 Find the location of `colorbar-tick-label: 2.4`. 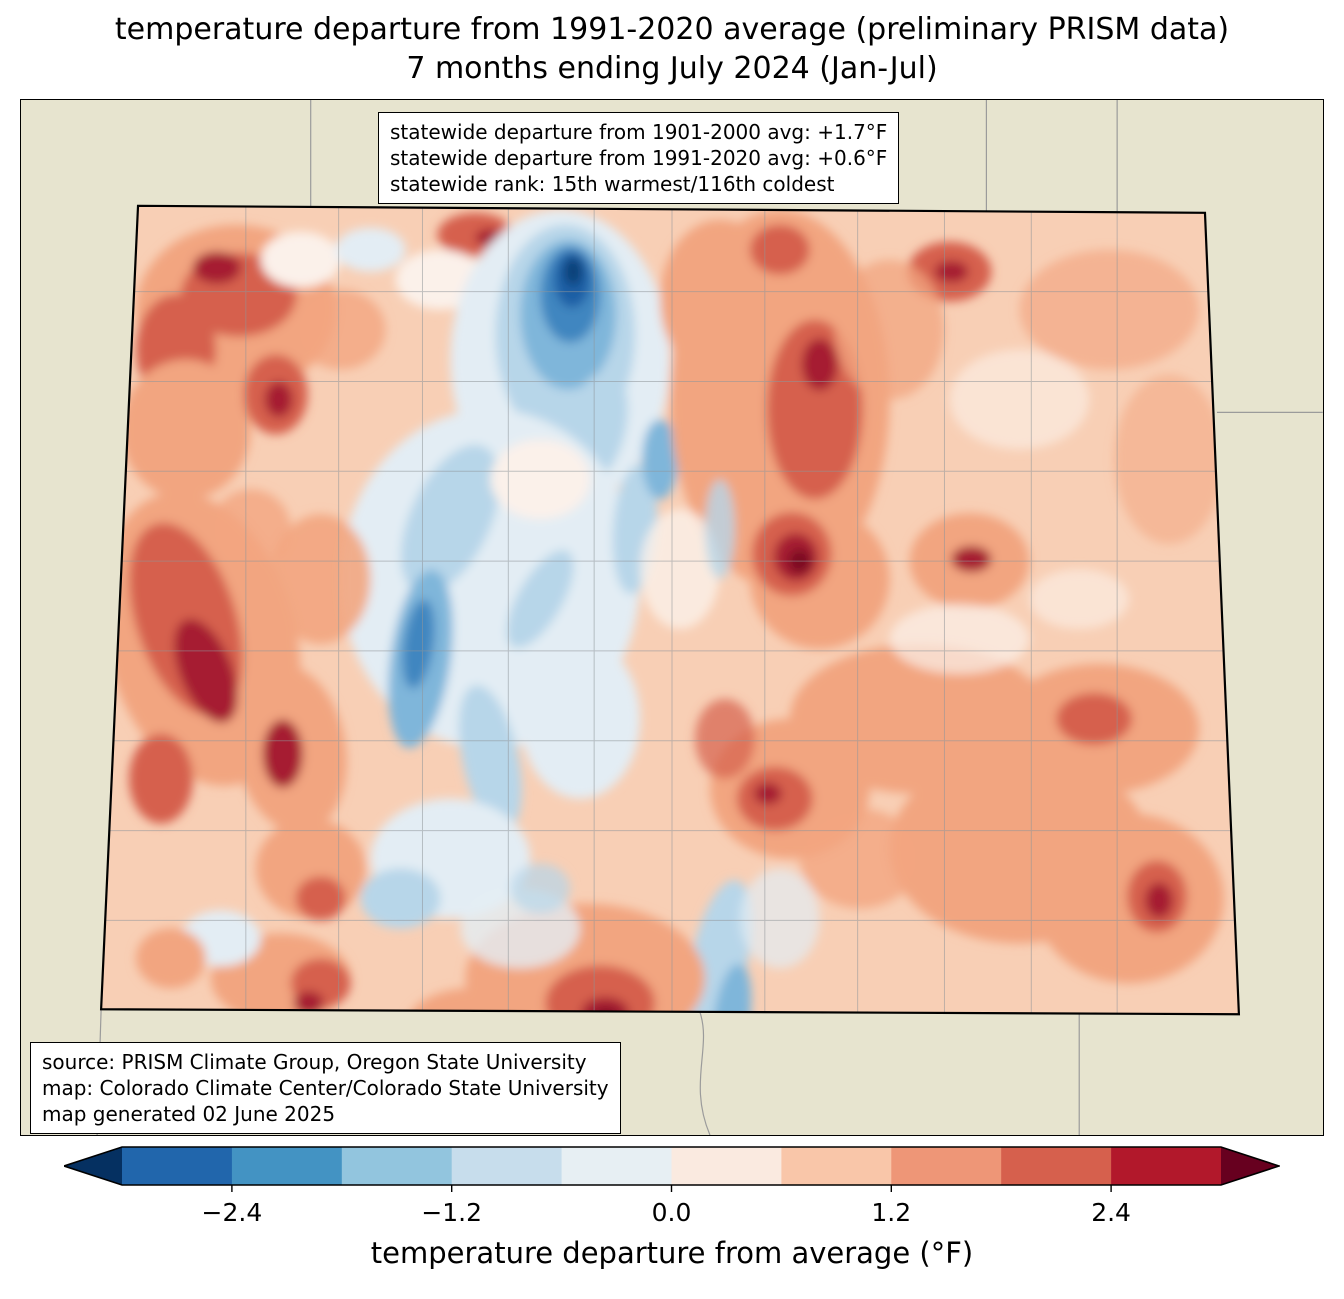

colorbar-tick-label: 2.4 is located at coordinates (1111, 1212).